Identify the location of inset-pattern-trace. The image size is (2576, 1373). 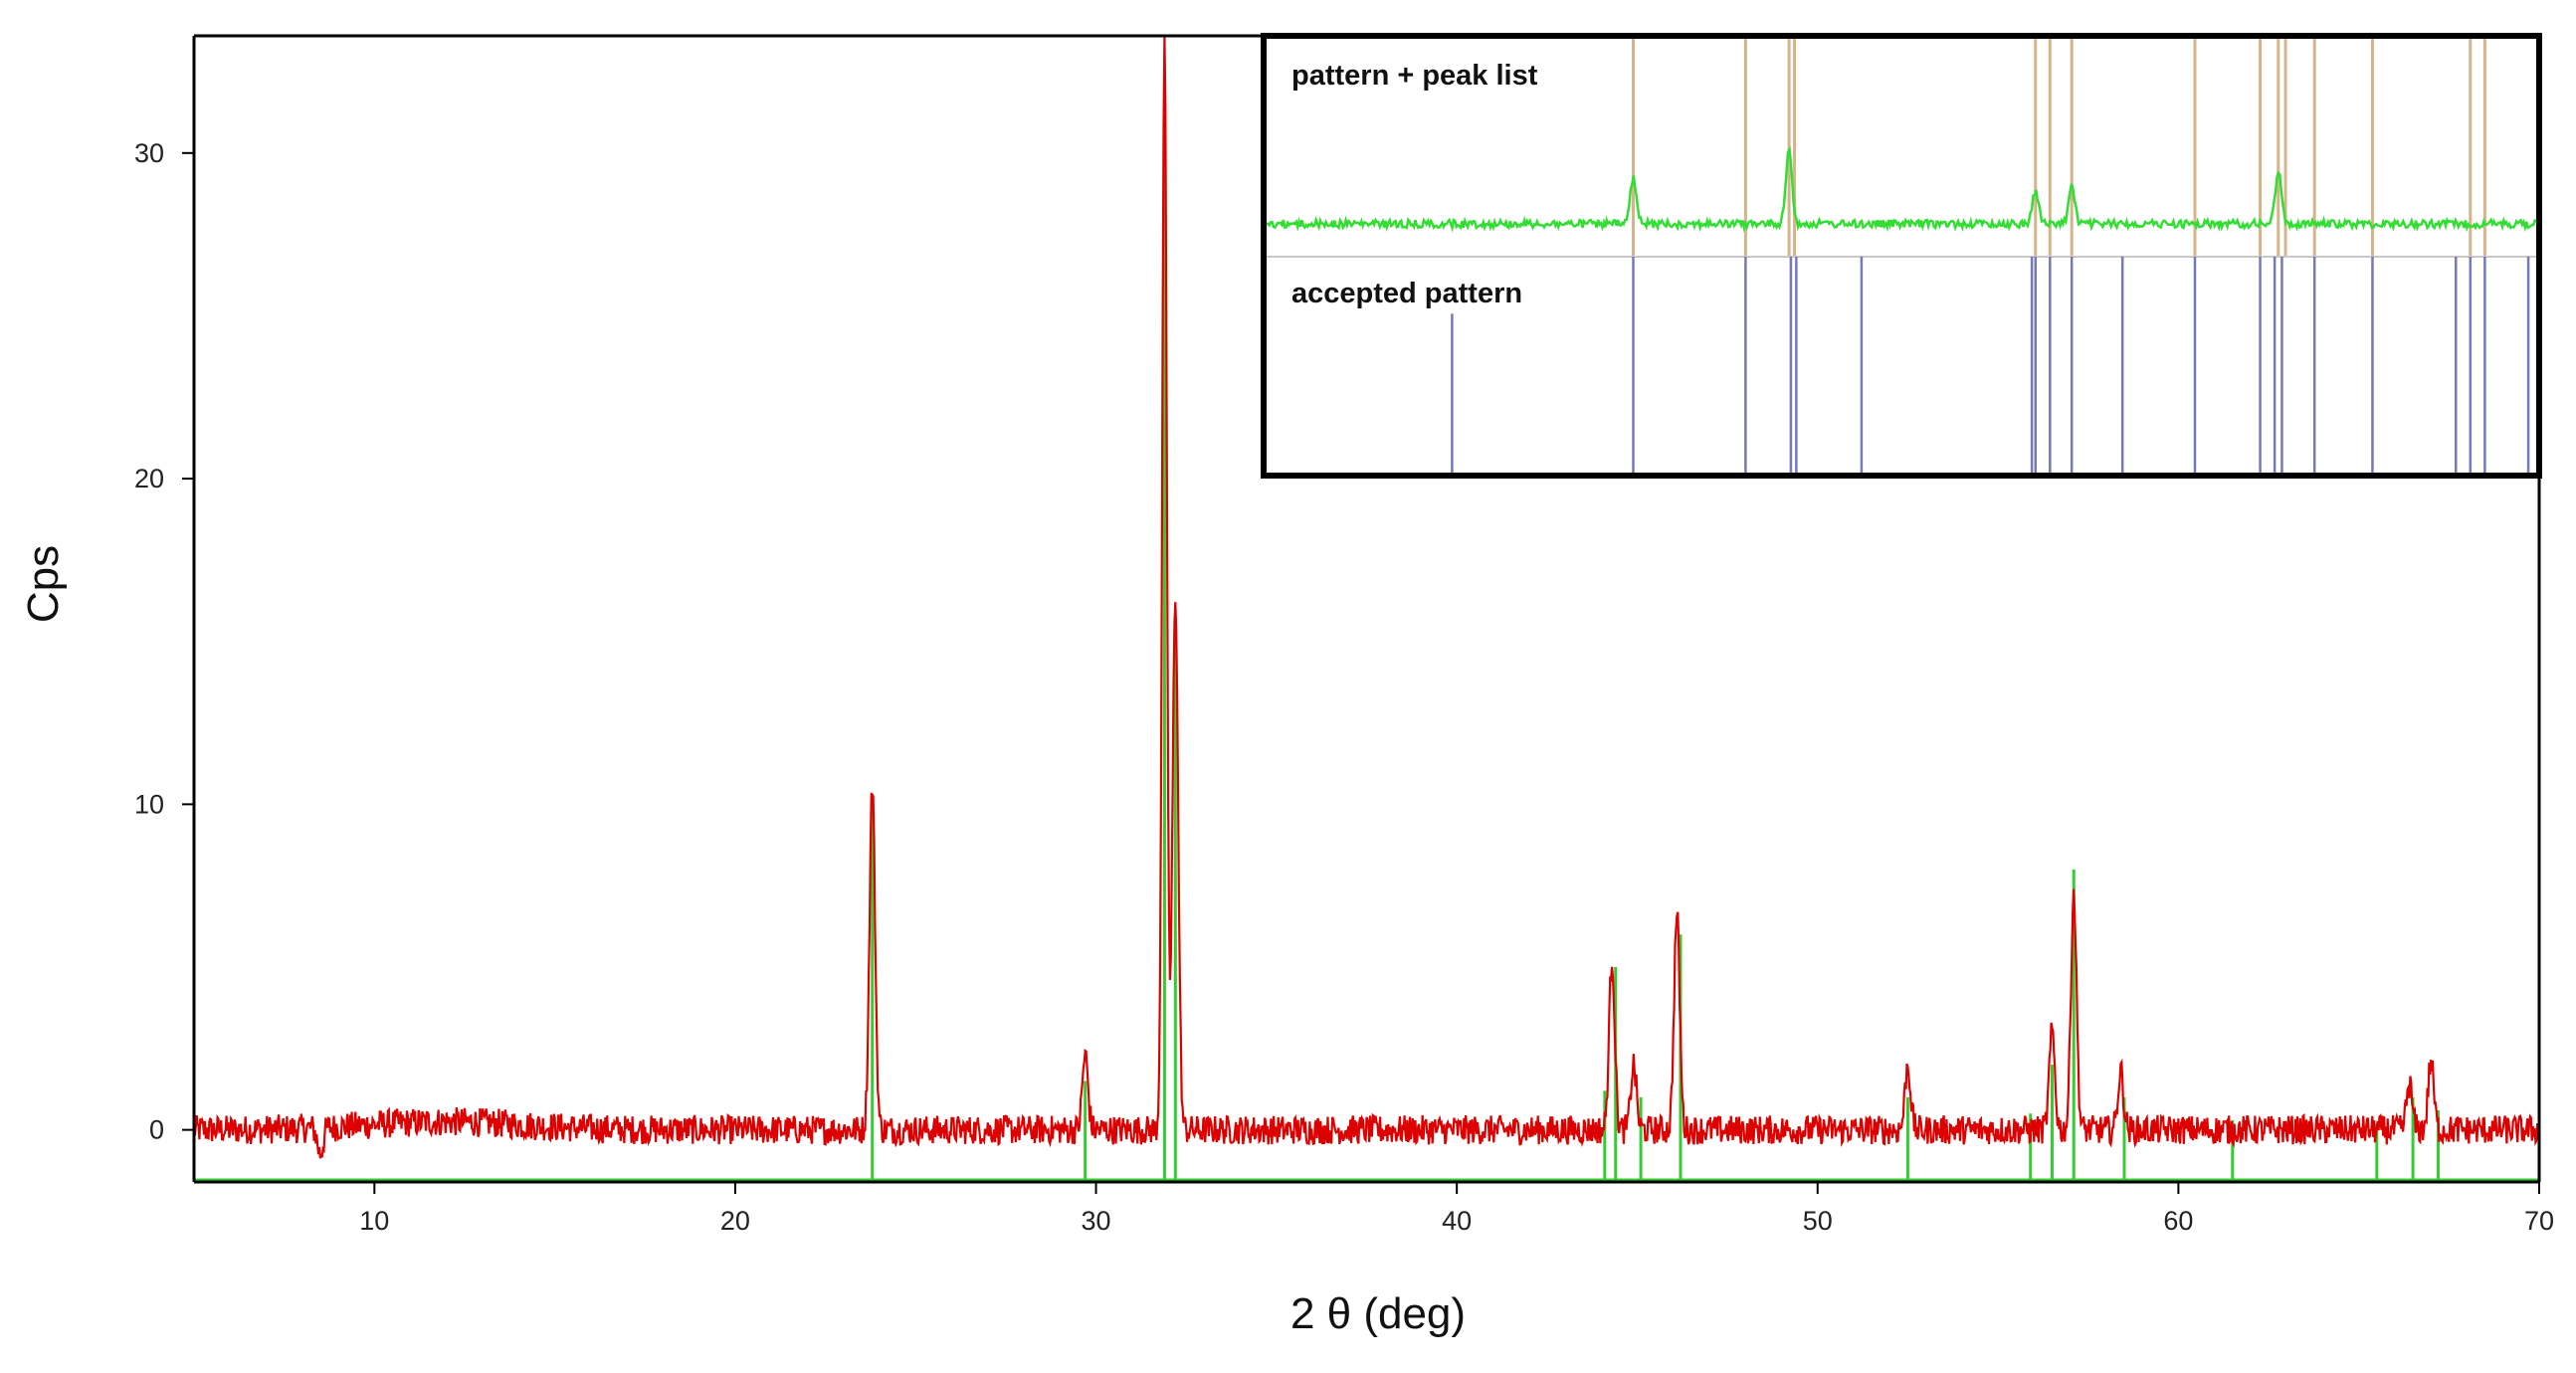
(1902, 188).